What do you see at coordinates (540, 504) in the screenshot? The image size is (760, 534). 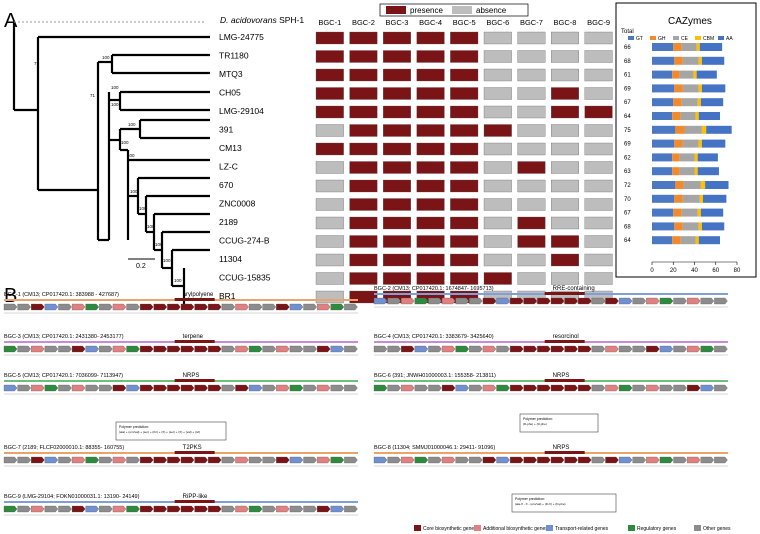 I see `prediction-text: (ala-X - X - (orn/val) + (D-X) + (D-phe)` at bounding box center [540, 504].